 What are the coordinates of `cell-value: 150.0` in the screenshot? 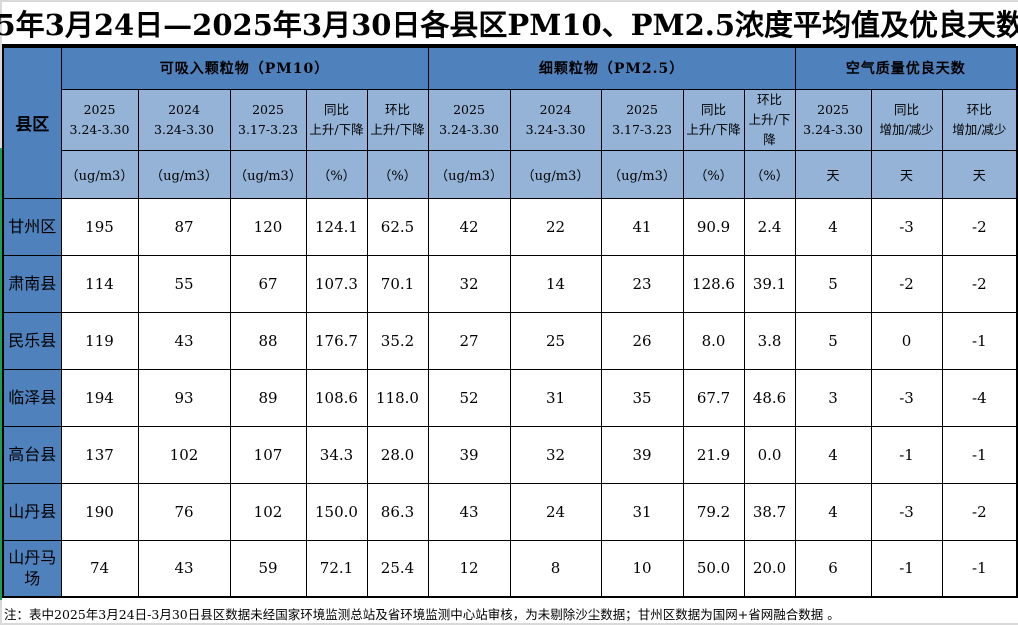 It's located at (336, 511).